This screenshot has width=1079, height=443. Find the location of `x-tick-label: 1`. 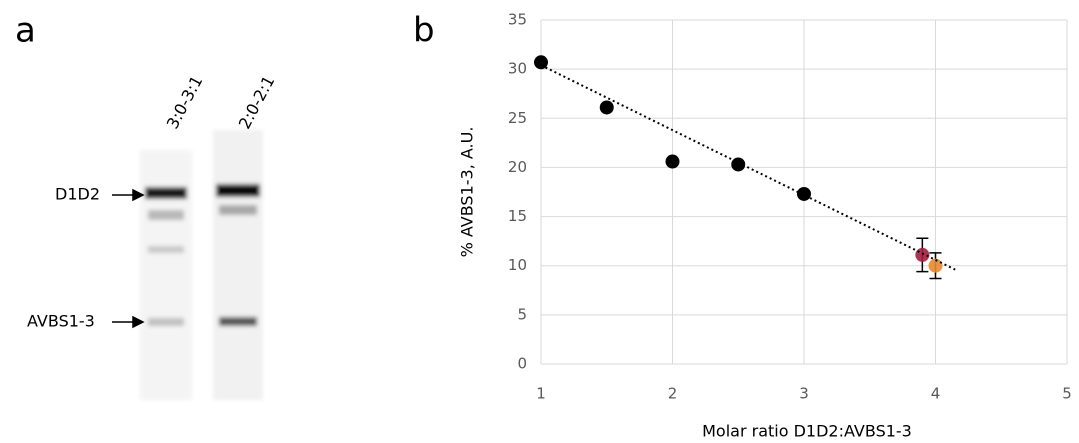

x-tick-label: 1 is located at coordinates (541, 394).